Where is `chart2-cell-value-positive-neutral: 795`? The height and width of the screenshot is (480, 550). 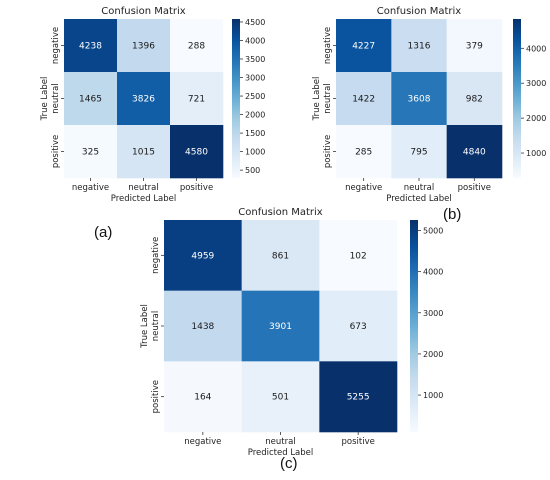 chart2-cell-value-positive-neutral: 795 is located at coordinates (418, 153).